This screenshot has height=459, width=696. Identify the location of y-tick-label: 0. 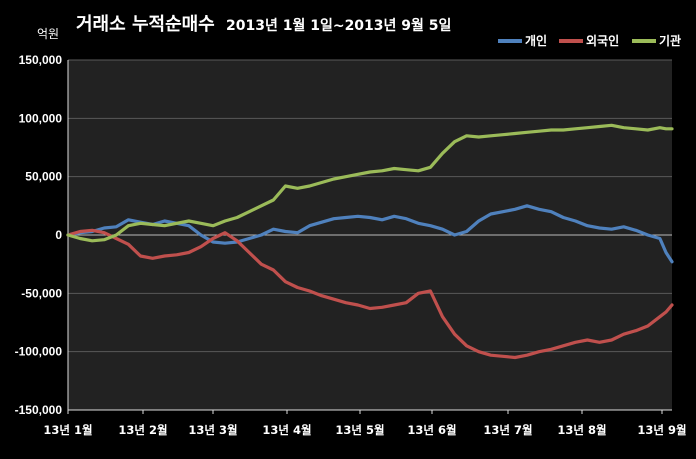
(58, 235).